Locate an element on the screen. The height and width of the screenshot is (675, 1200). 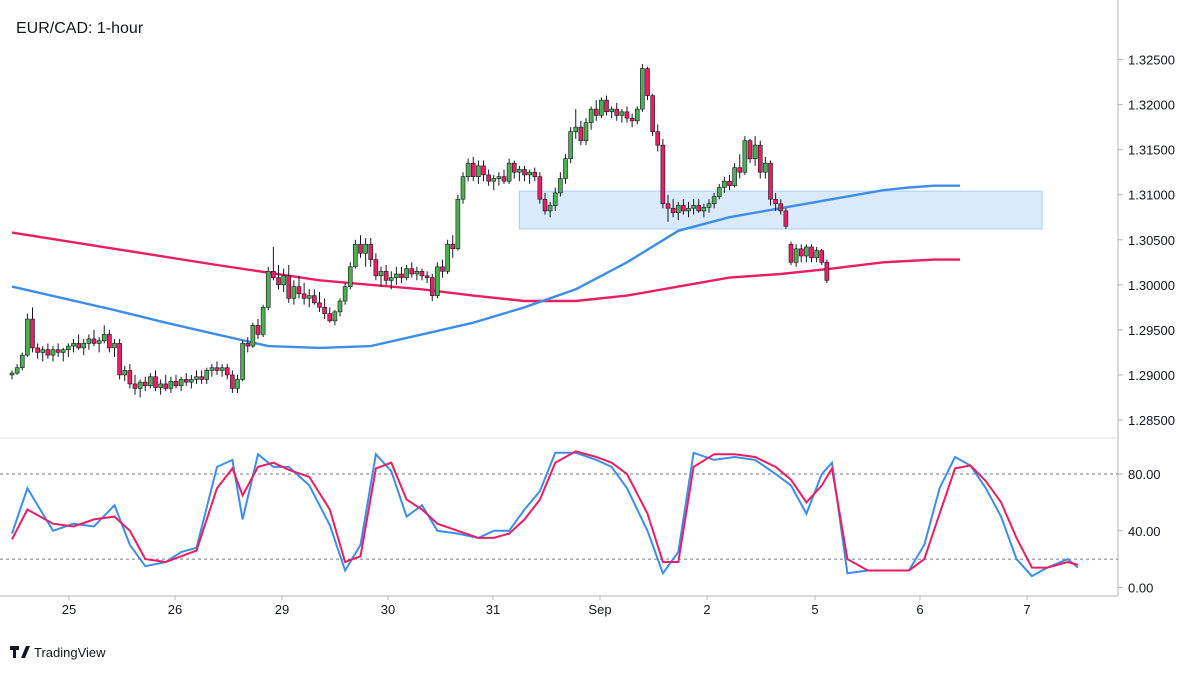
price-tick-label: 1.30500 is located at coordinates (1151, 240).